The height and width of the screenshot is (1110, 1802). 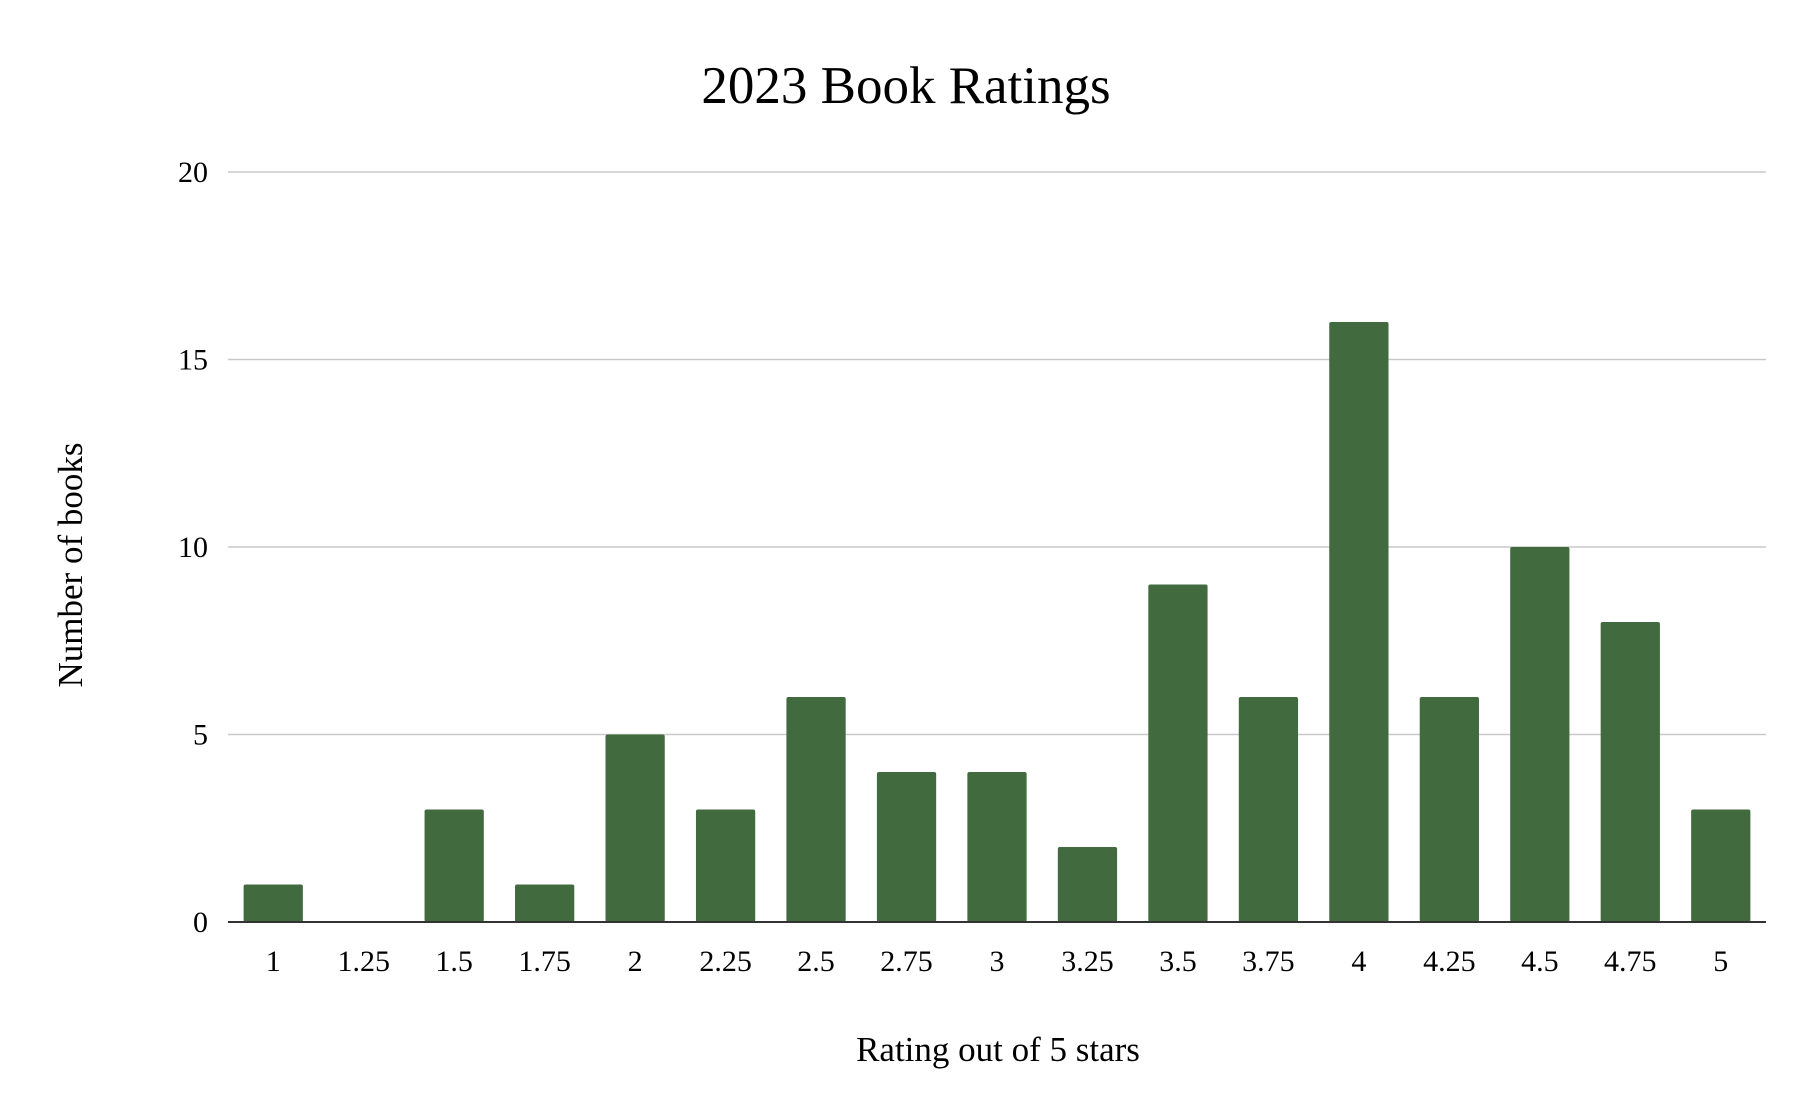 I want to click on x-tick-label: 1.5, so click(x=454, y=961).